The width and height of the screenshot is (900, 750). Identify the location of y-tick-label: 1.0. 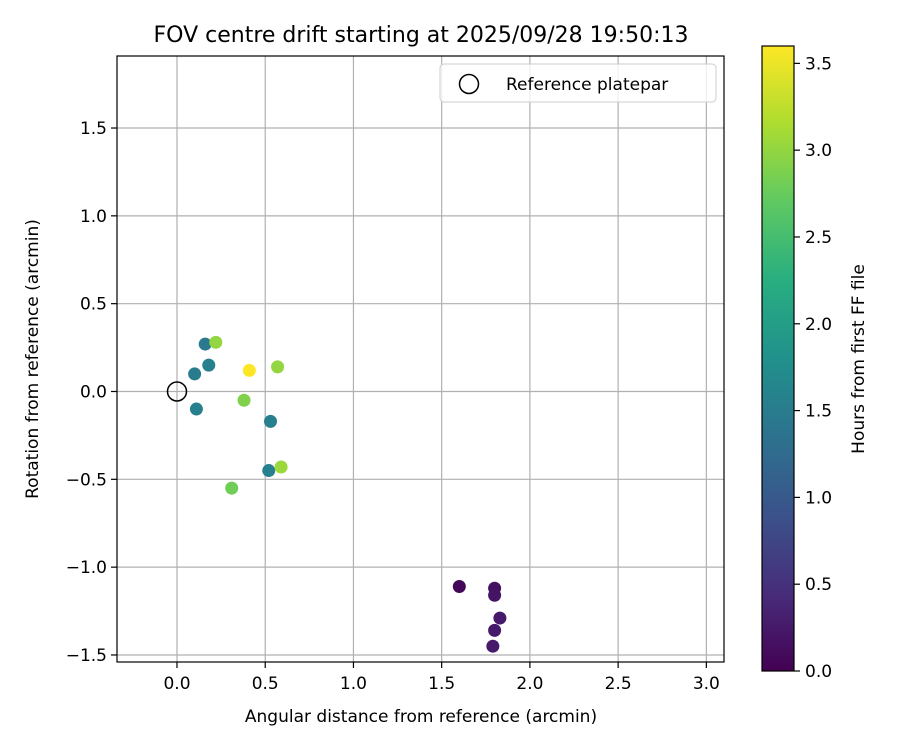
(93, 217).